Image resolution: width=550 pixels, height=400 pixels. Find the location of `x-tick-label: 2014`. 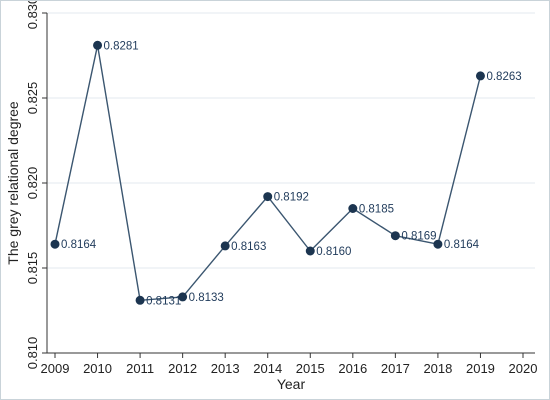

x-tick-label: 2014 is located at coordinates (267, 368).